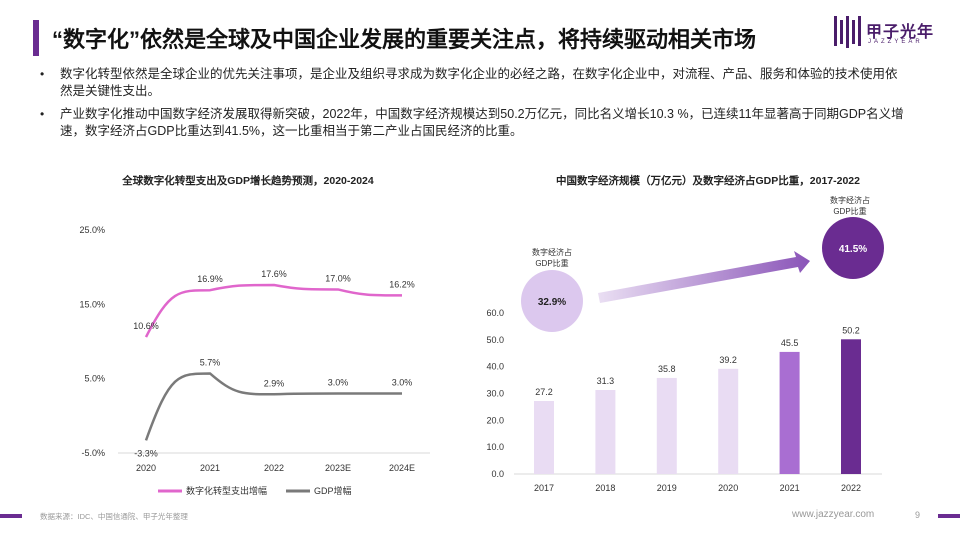 The height and width of the screenshot is (540, 960). Describe the element at coordinates (497, 474) in the screenshot. I see `y-tick-label: 0.0` at that location.